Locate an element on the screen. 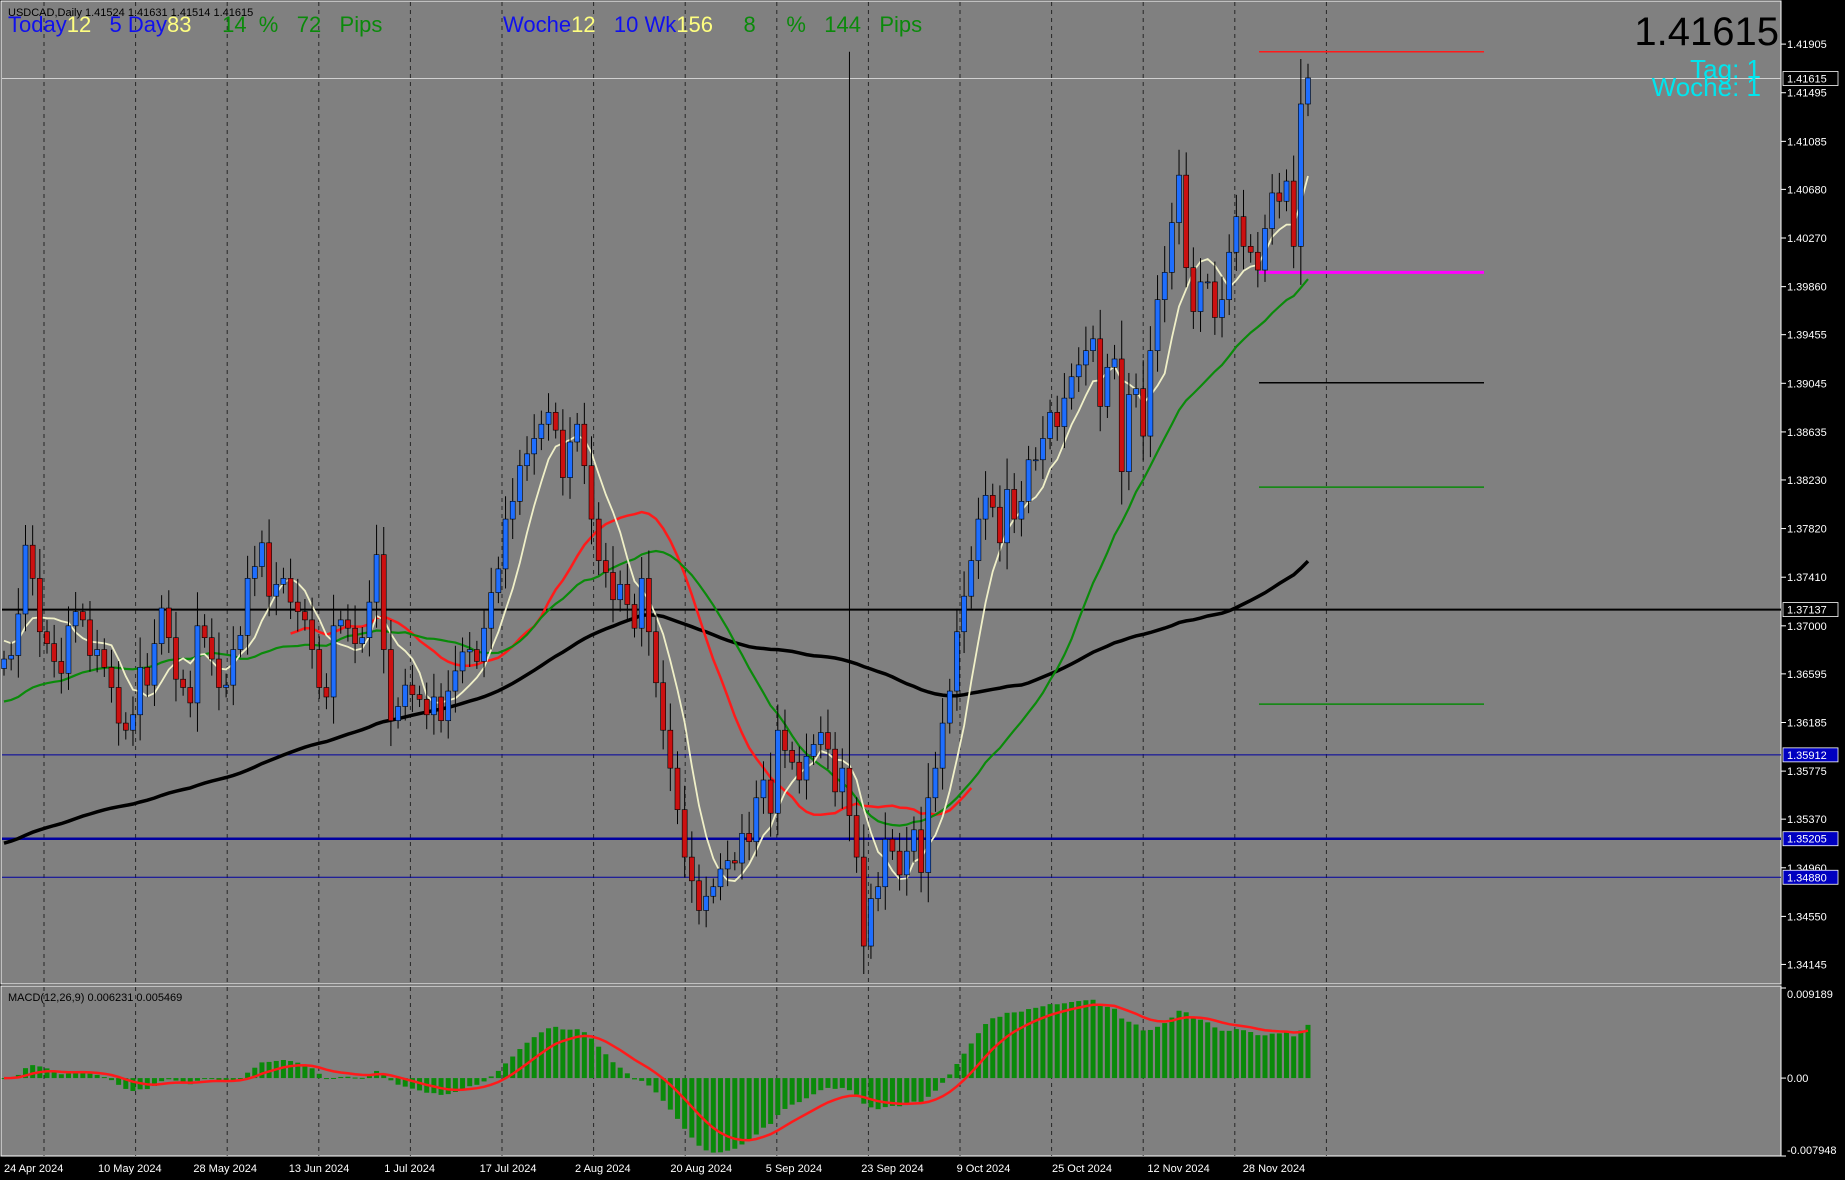 The height and width of the screenshot is (1180, 1845). x-tick-label: 5 Sep 2024 is located at coordinates (794, 1169).